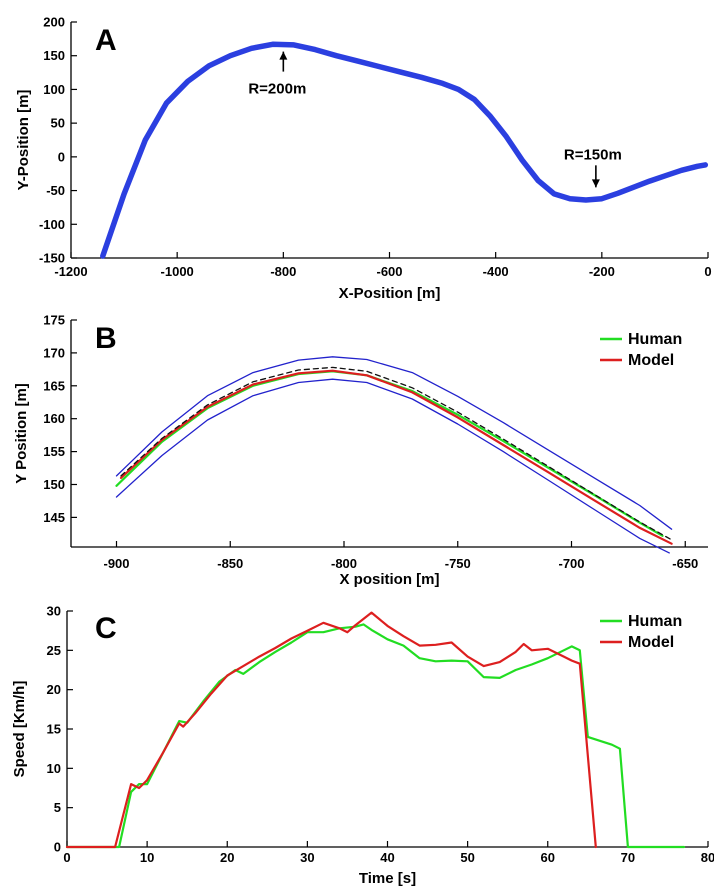 The image size is (714, 887). Describe the element at coordinates (389, 271) in the screenshot. I see `x-tick-label: -600` at that location.